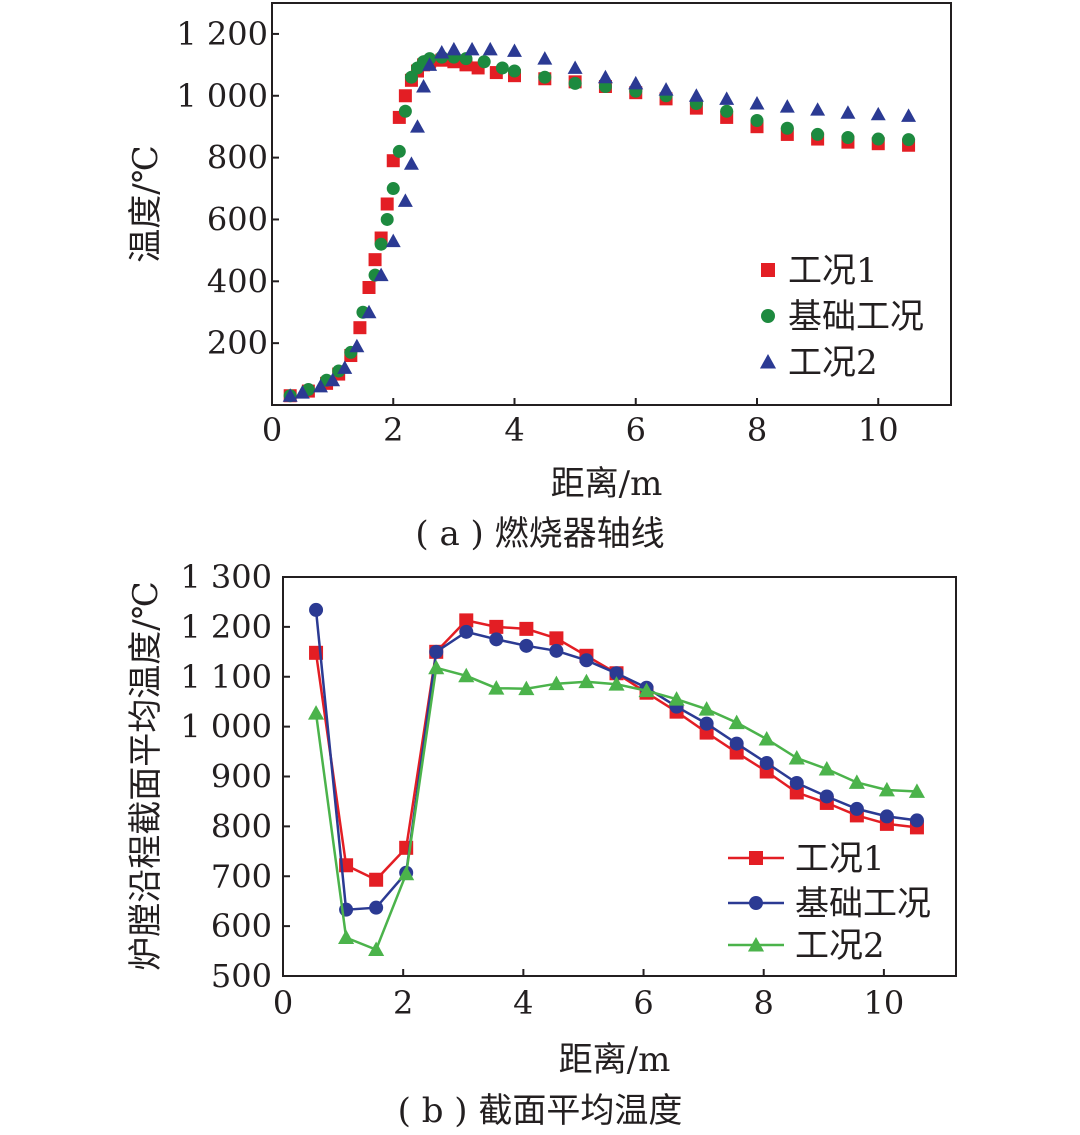 This screenshot has height=1135, width=1080. Describe the element at coordinates (226, 577) in the screenshot. I see `y-tick-label-b: 1 300` at that location.